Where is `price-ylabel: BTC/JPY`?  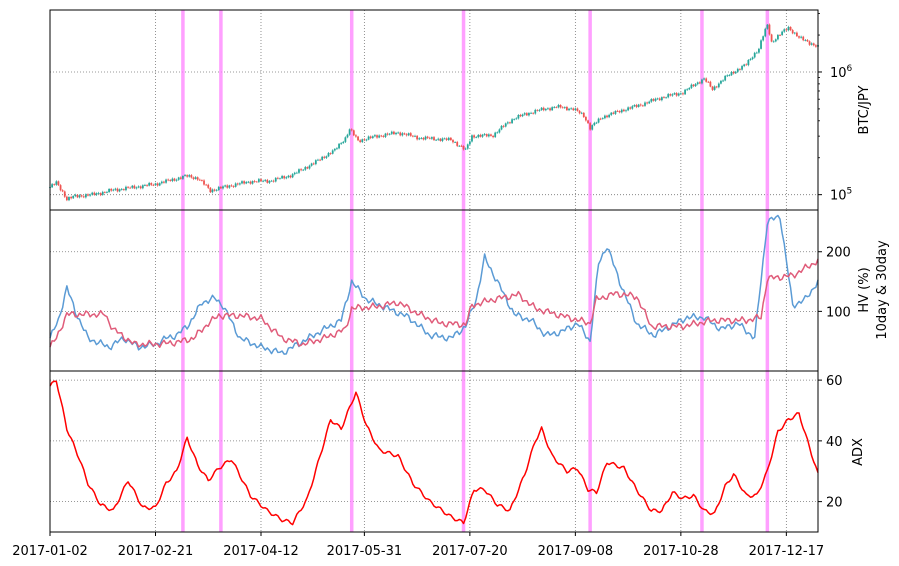 price-ylabel: BTC/JPY is located at coordinates (864, 110).